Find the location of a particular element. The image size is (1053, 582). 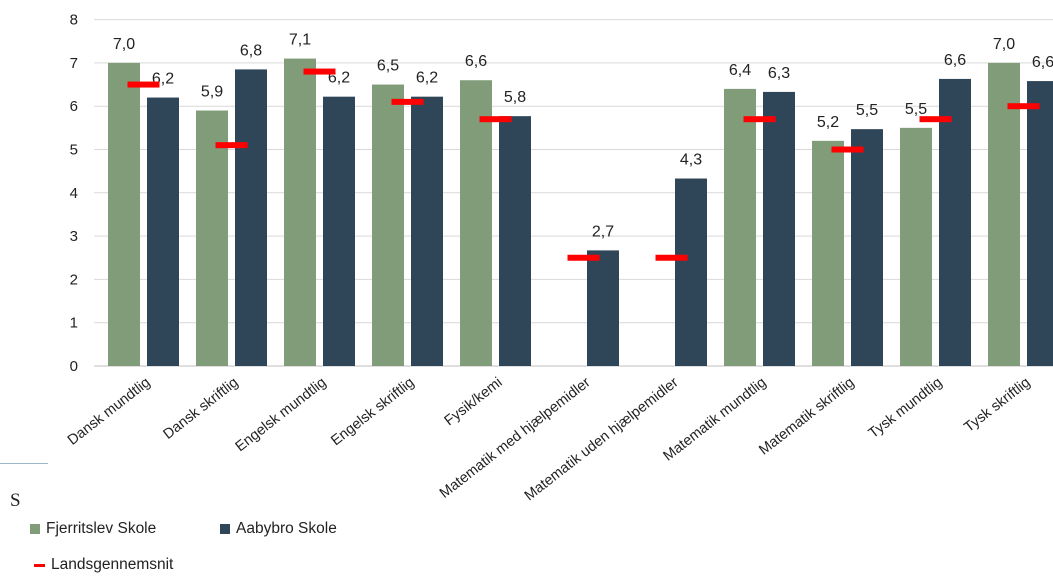

data-label: 5,9 is located at coordinates (212, 92).